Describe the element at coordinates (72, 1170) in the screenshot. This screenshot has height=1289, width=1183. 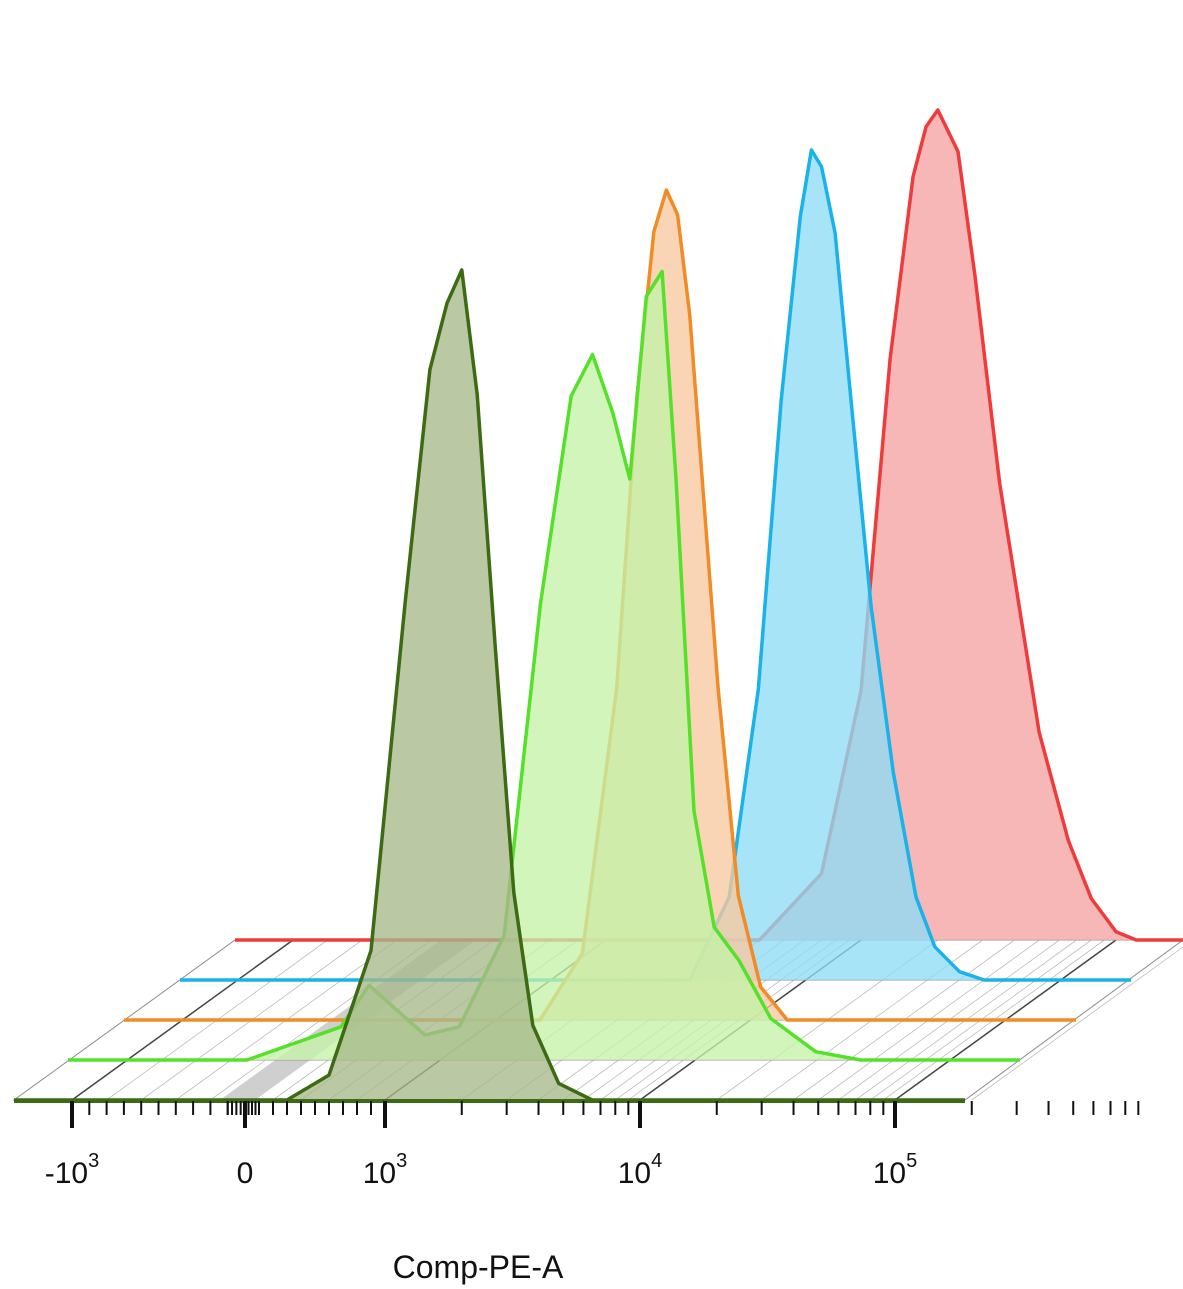
I see `x-tick-label: -103` at that location.